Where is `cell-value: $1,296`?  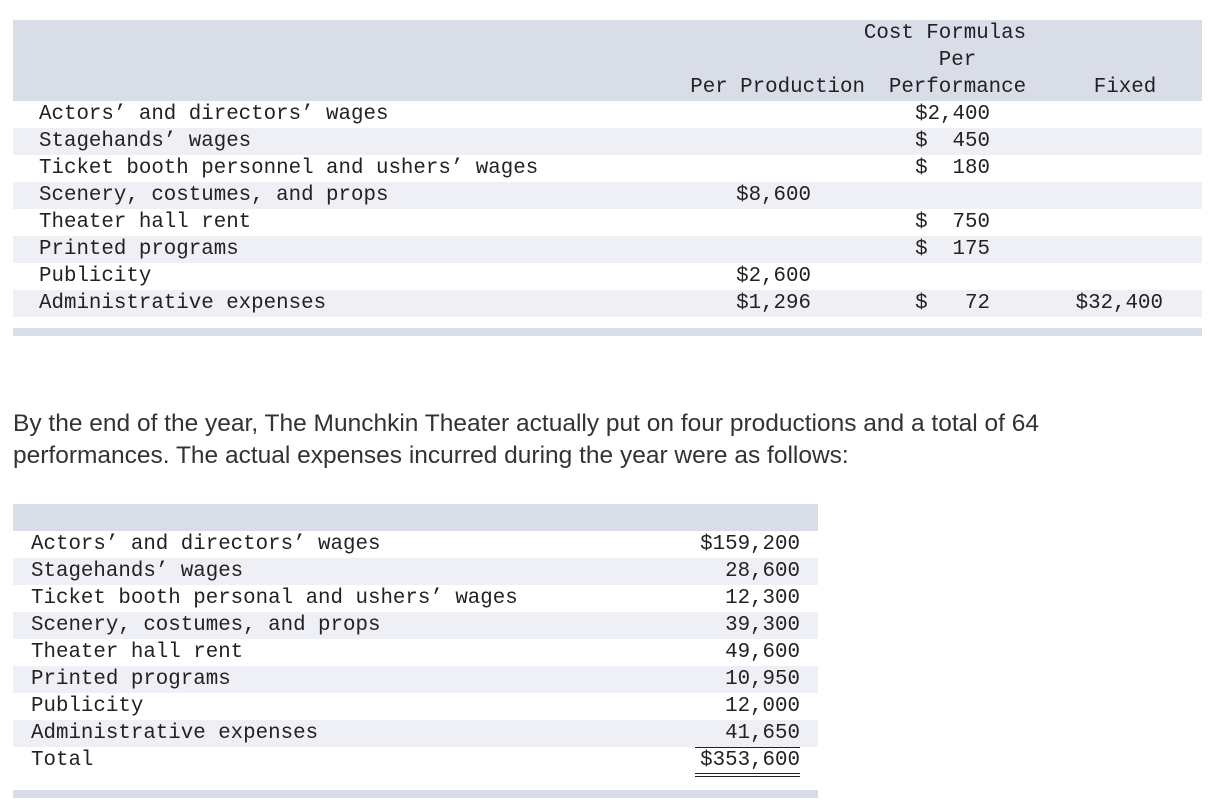
cell-value: $1,296 is located at coordinates (773, 303).